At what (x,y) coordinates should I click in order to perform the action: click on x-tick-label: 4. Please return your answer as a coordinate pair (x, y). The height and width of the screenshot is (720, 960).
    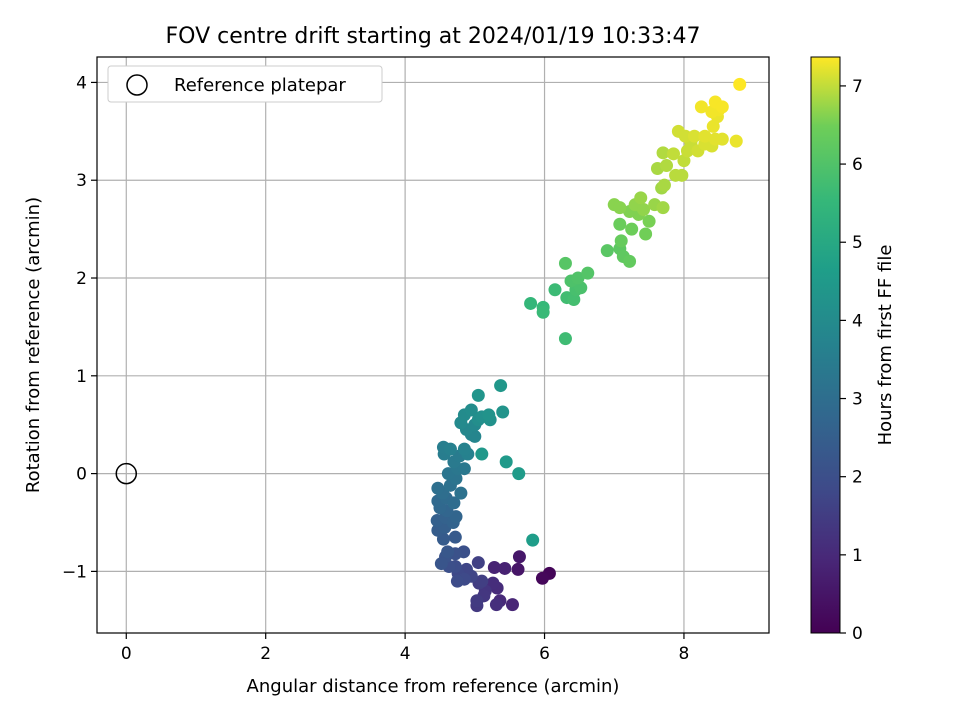
    Looking at the image, I should click on (405, 654).